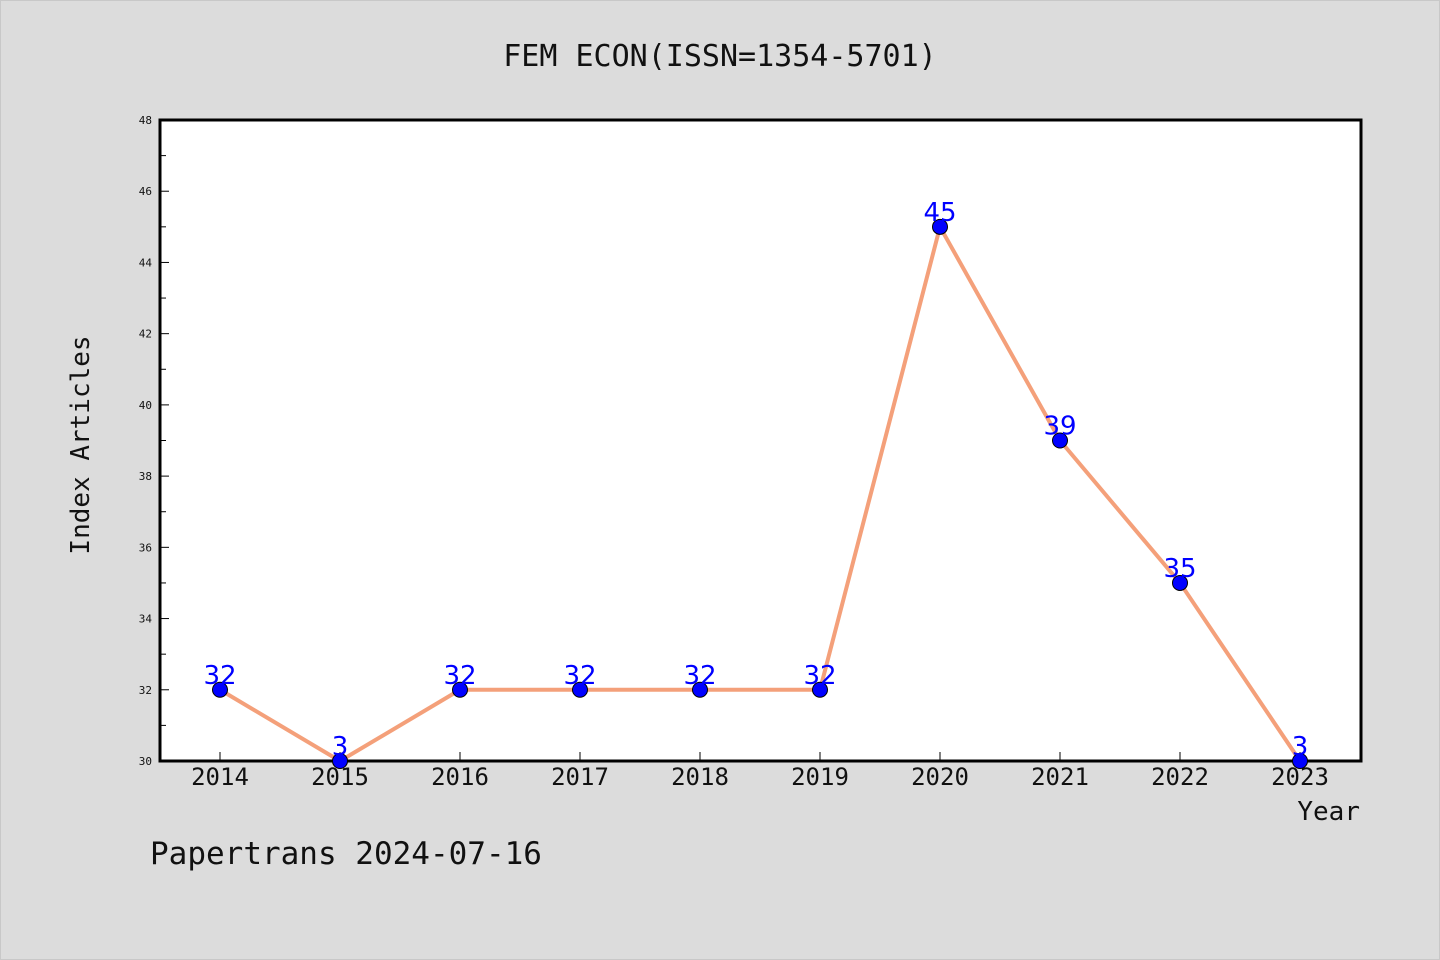  I want to click on data-label: 35, so click(1179, 569).